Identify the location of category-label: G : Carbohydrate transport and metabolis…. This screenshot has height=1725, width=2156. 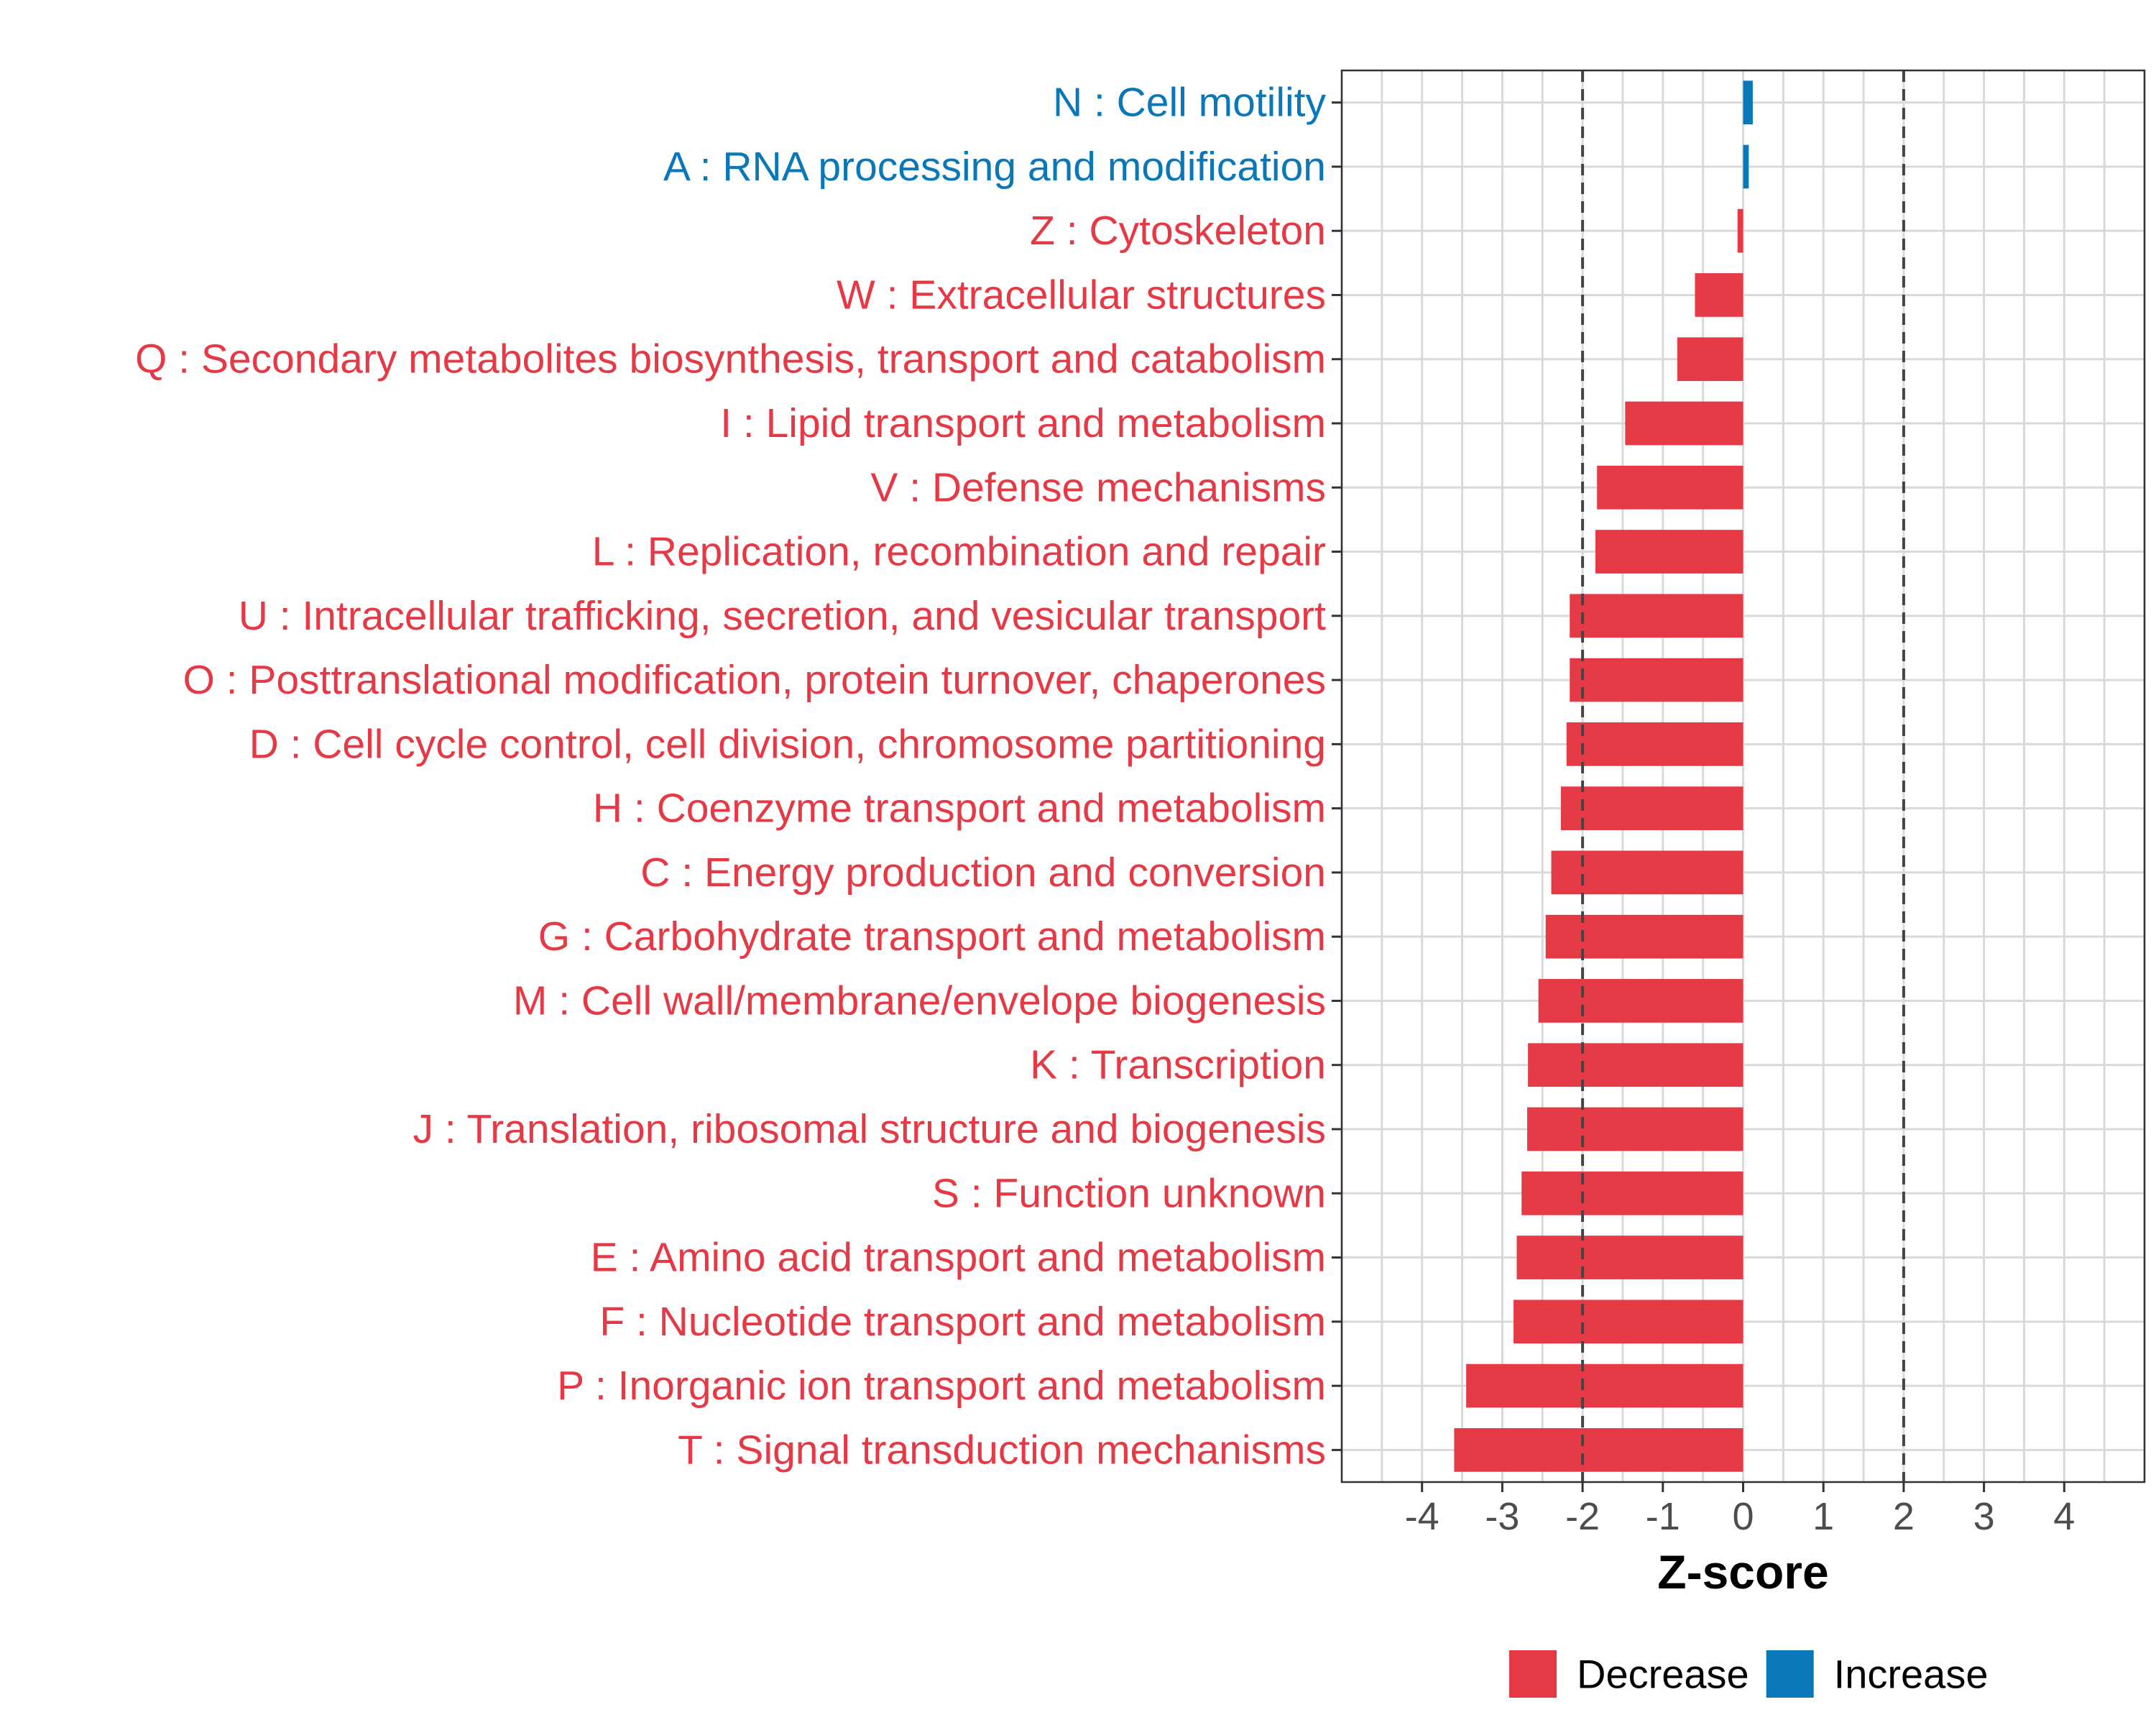
(932, 937).